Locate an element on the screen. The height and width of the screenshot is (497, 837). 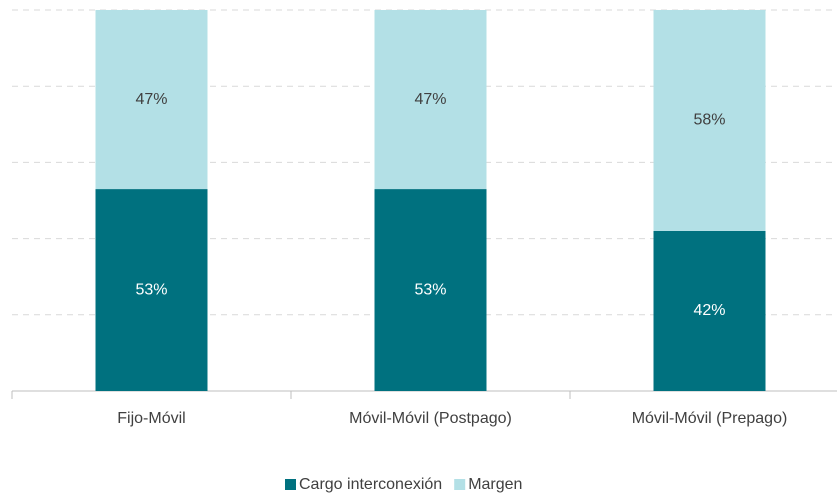
legend-label: Margen is located at coordinates (495, 484).